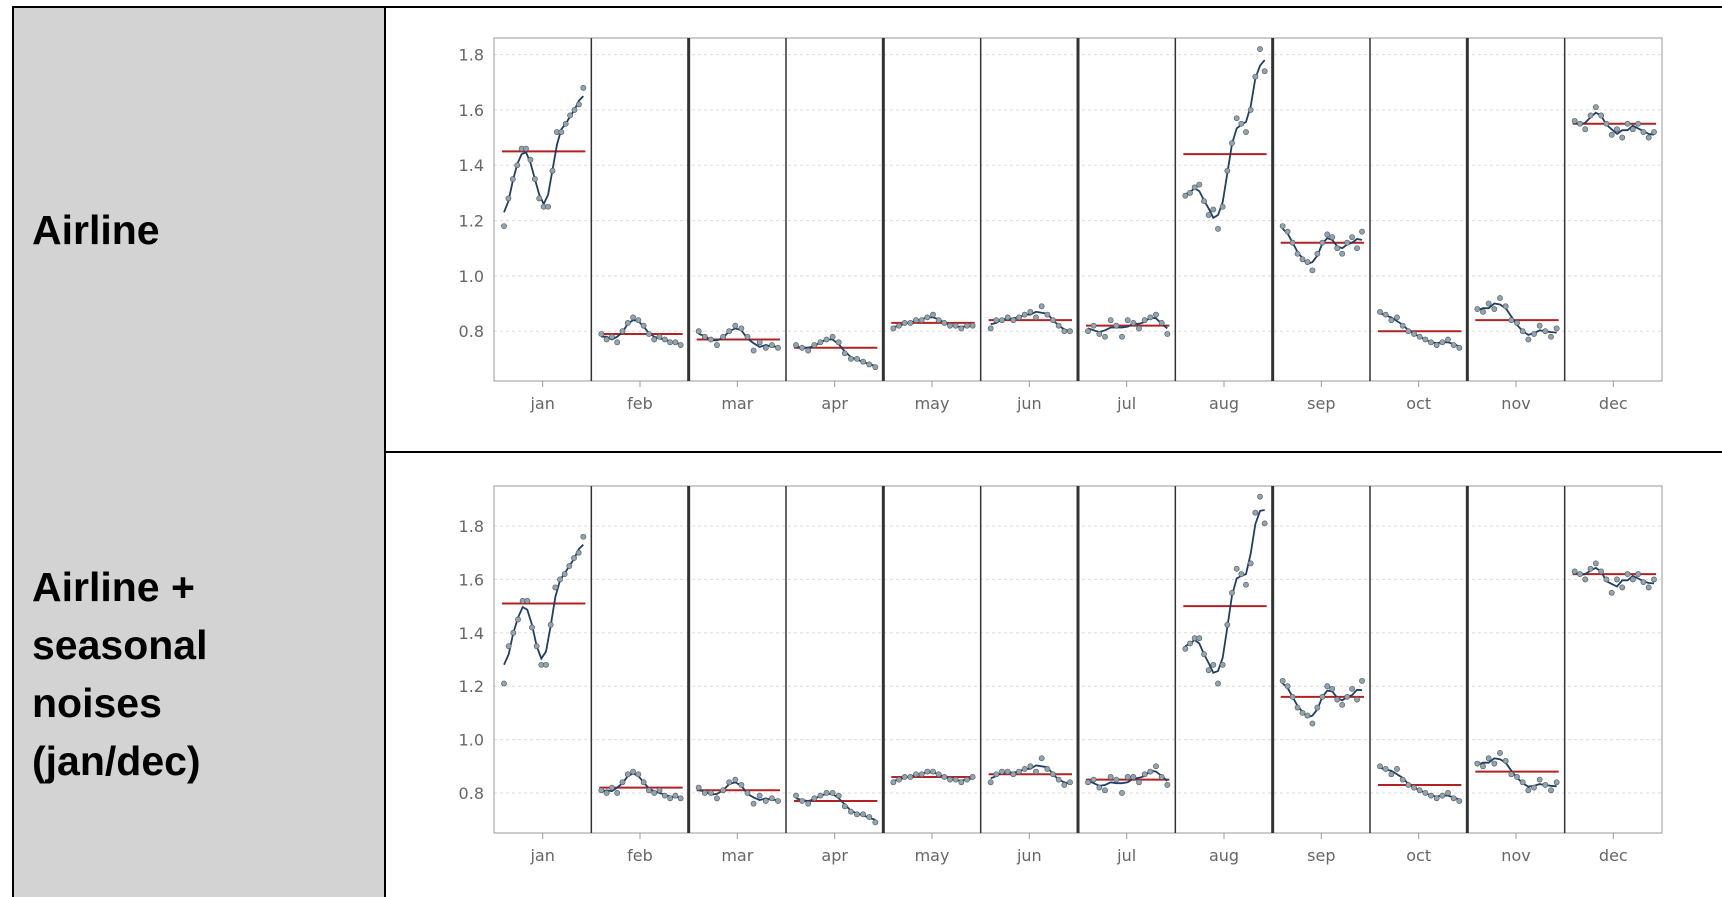 The height and width of the screenshot is (897, 1722). I want to click on month-panel-mar, so click(738, 791).